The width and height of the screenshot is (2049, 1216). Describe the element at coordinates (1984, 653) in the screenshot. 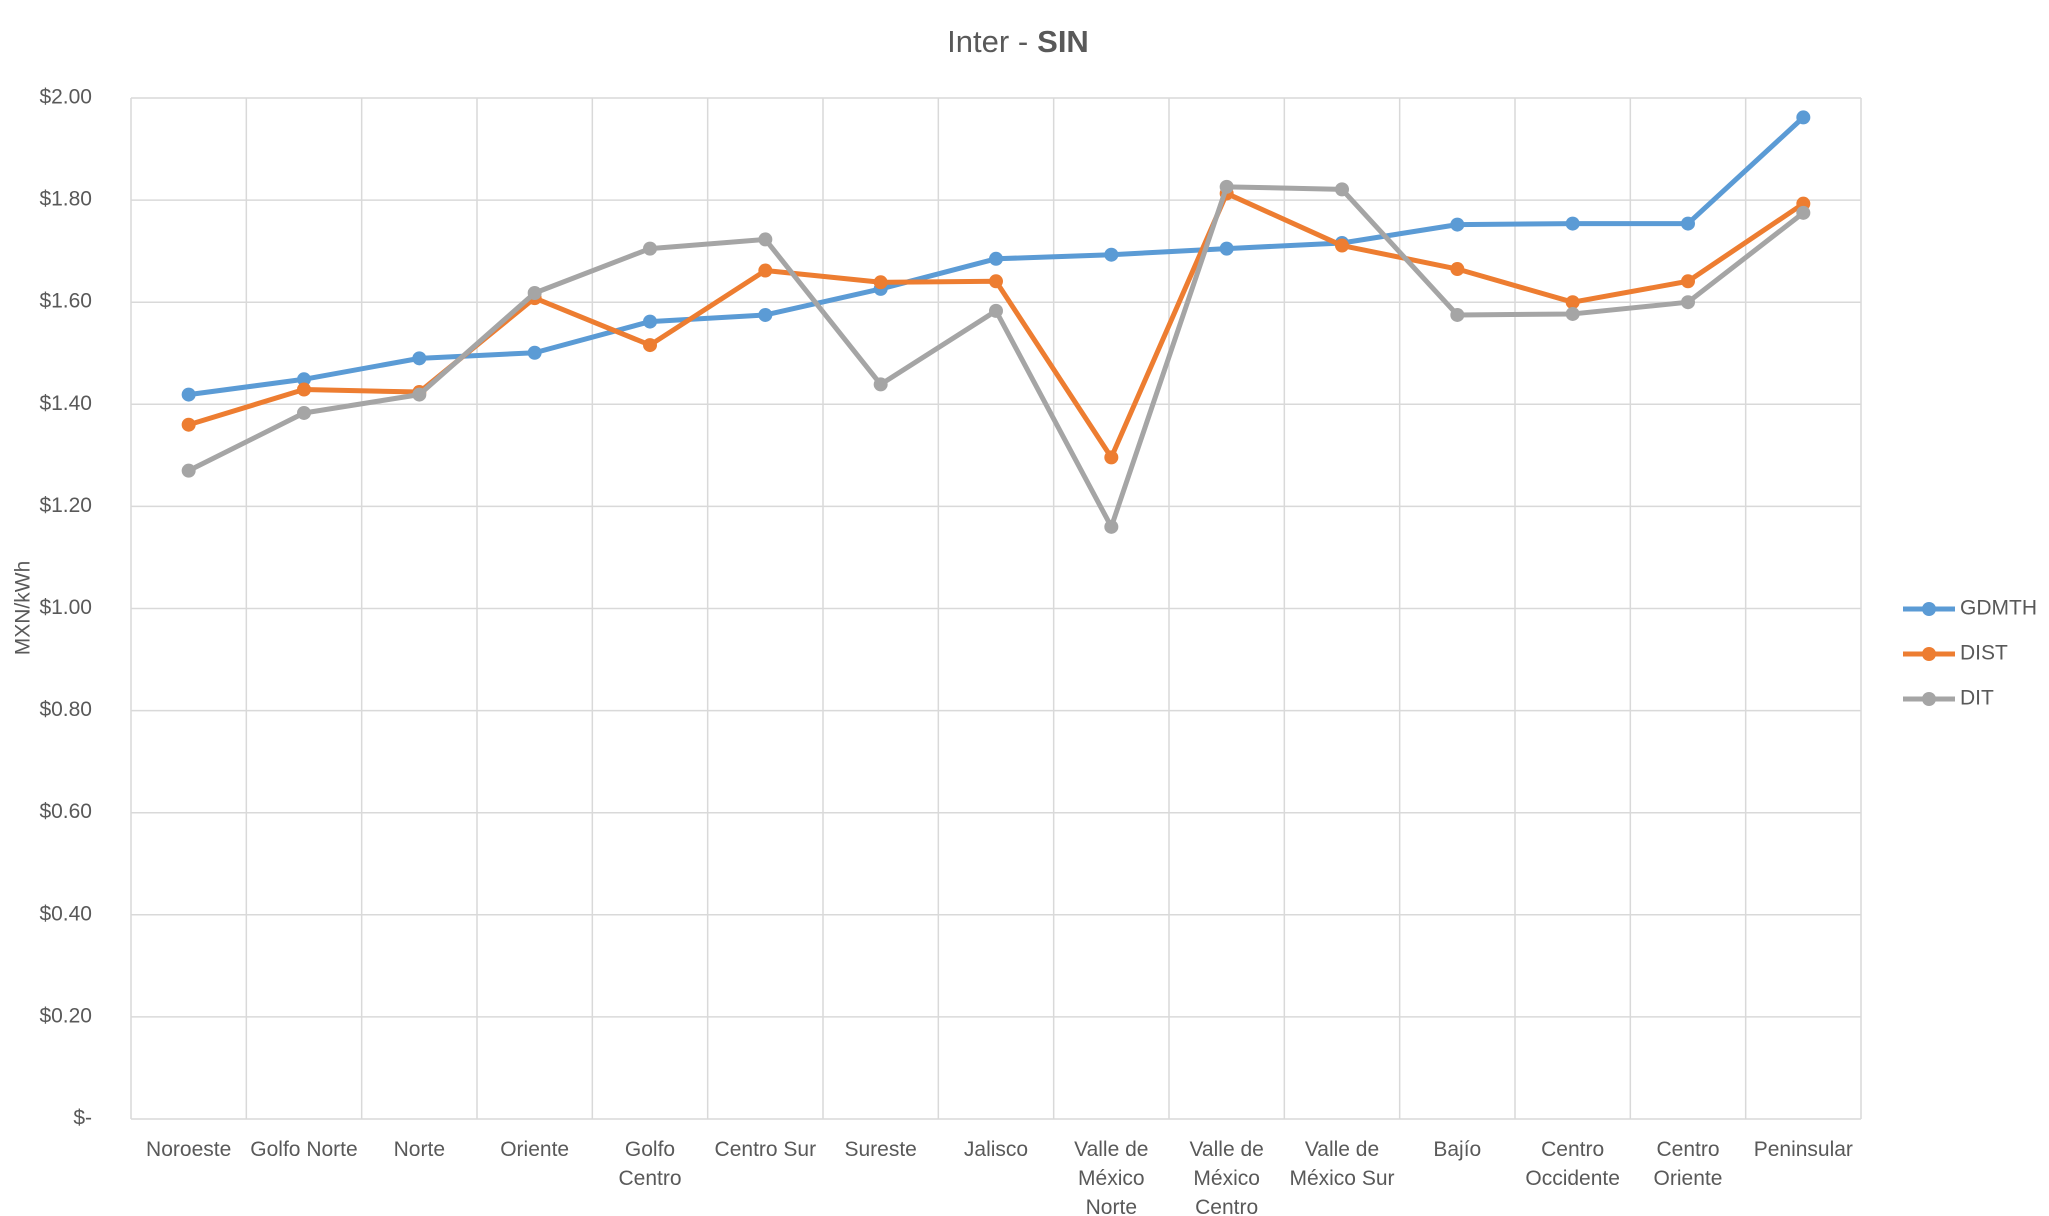

I see `legend-label: DIST` at that location.